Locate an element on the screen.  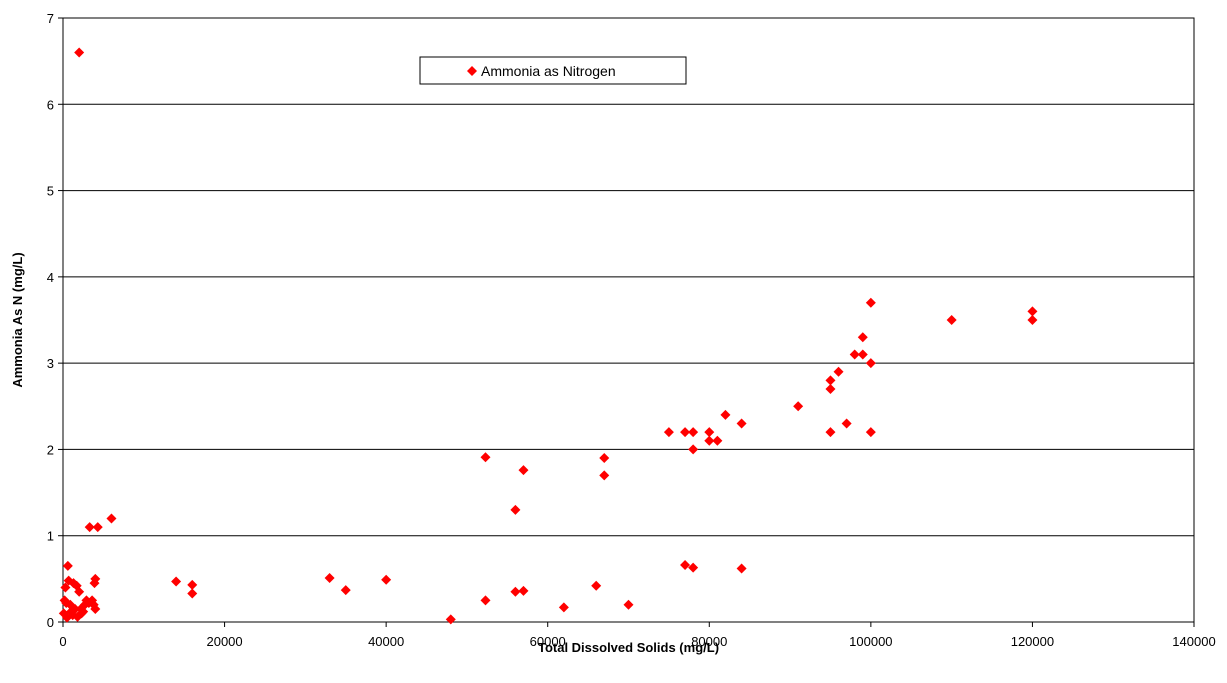
x-axis-title: Total Dissolved Solids (mg/L) is located at coordinates (628, 647).